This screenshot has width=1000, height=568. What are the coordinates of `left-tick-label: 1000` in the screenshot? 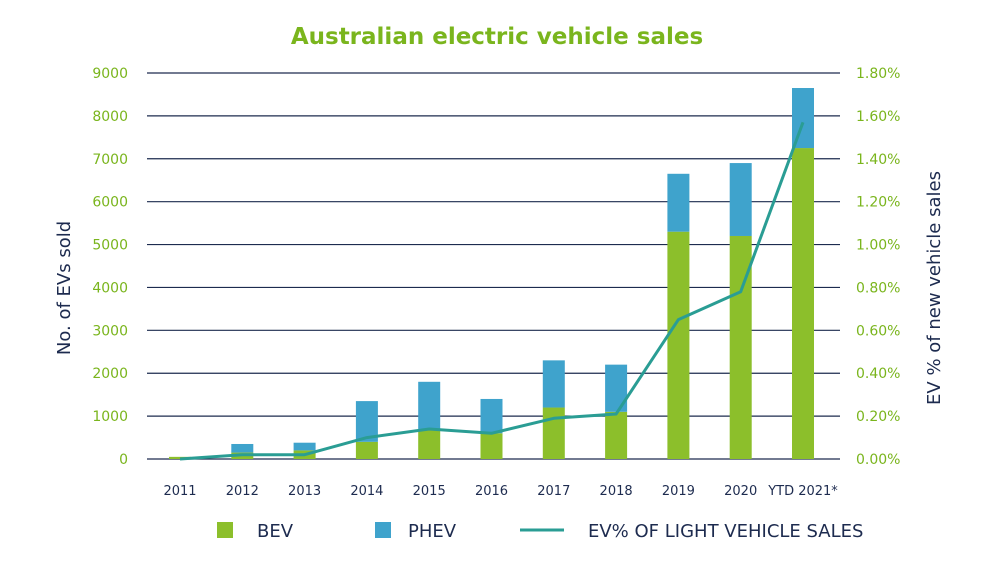 It's located at (110, 417).